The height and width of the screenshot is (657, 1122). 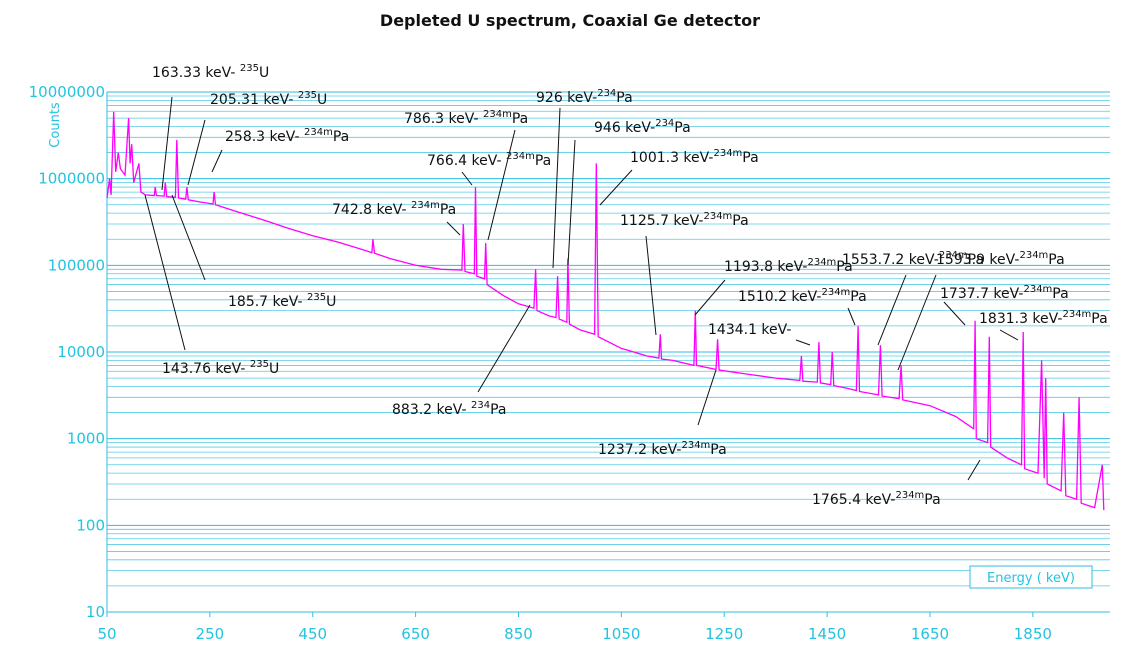 I want to click on annotation: 1001.3 keV-234mPa, so click(x=694, y=157).